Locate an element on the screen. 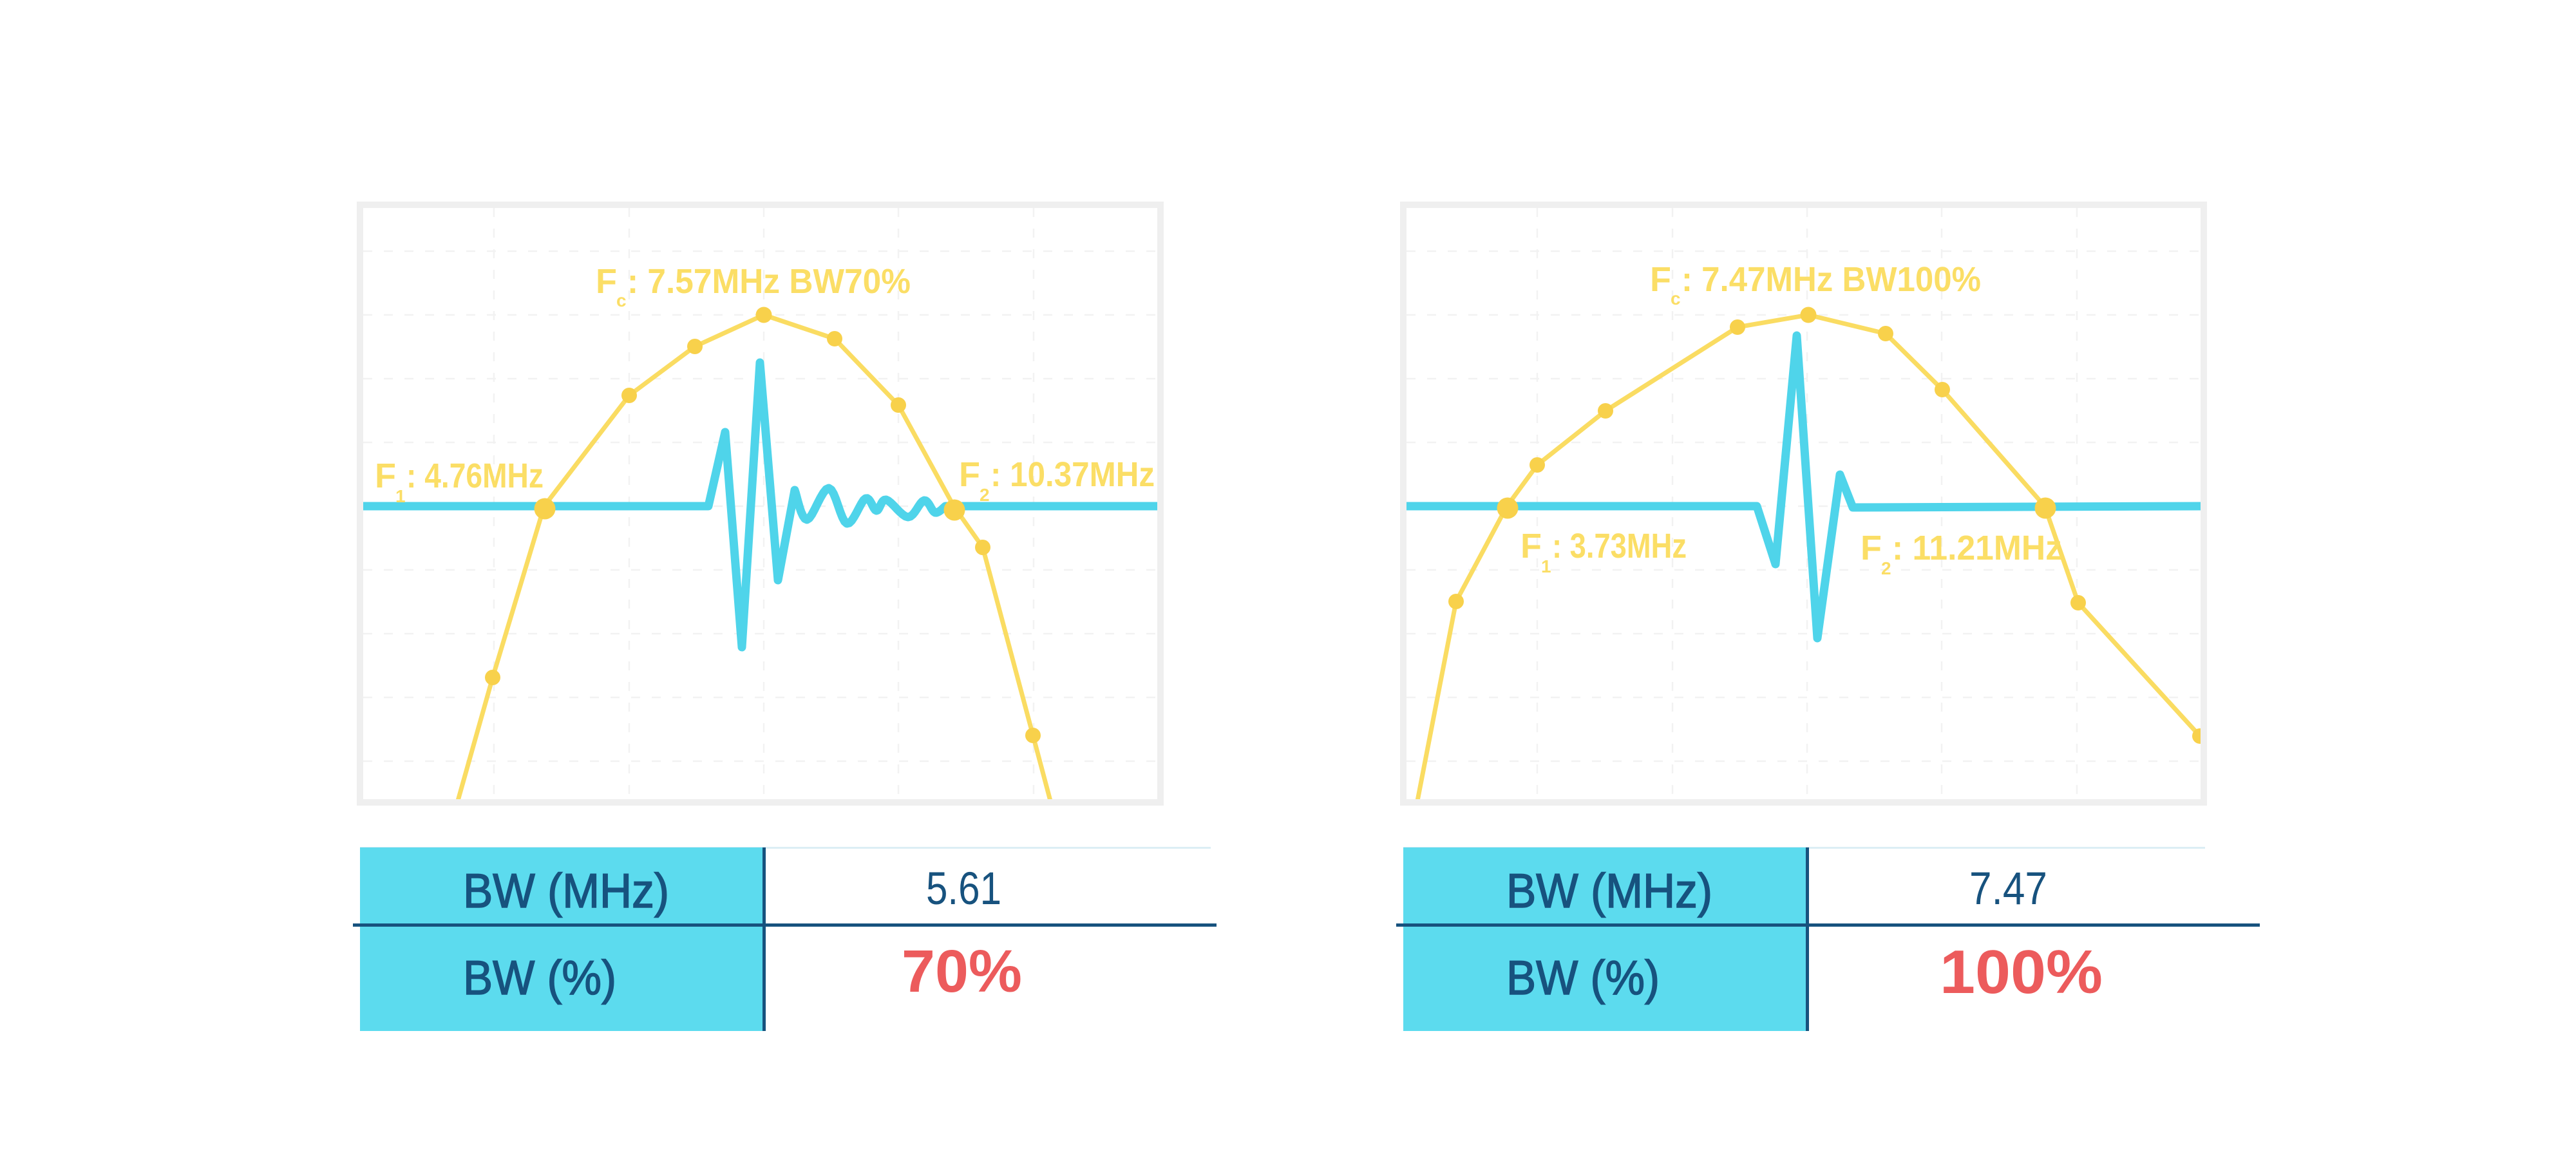 Image resolution: width=2576 pixels, height=1154 pixels. svg-text:: 10.37MHz: : 10.37MHz is located at coordinates (1072, 474).